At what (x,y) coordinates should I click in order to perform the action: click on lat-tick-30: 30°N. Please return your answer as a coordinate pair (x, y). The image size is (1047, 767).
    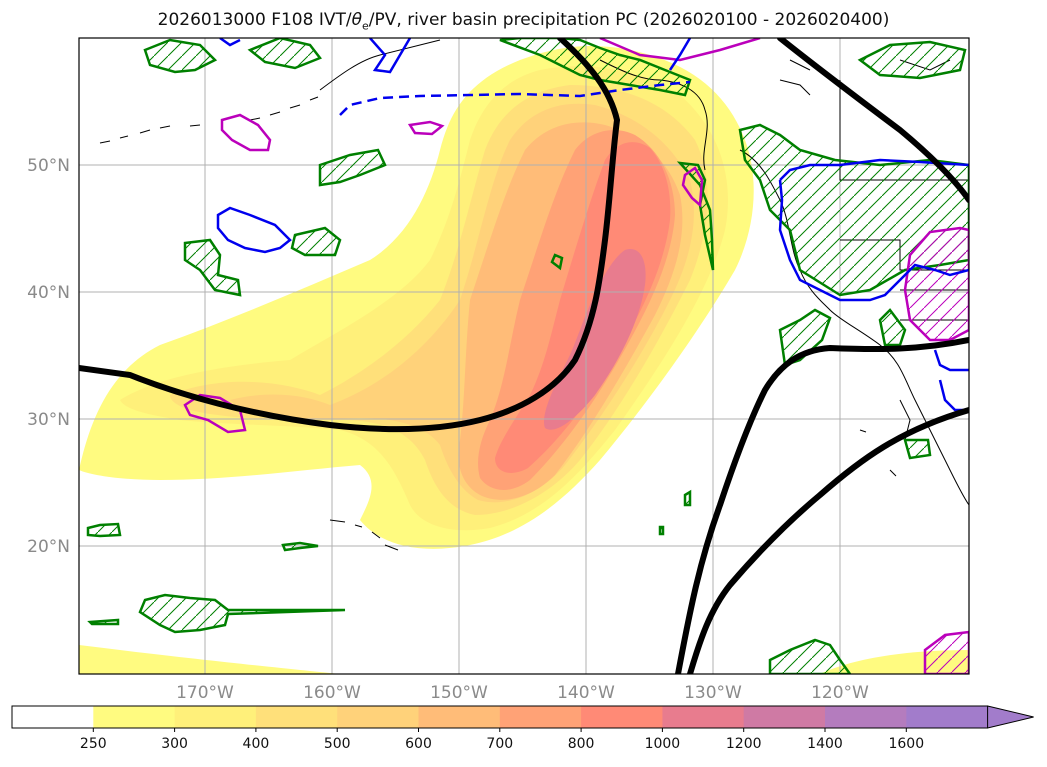
    Looking at the image, I should click on (48, 420).